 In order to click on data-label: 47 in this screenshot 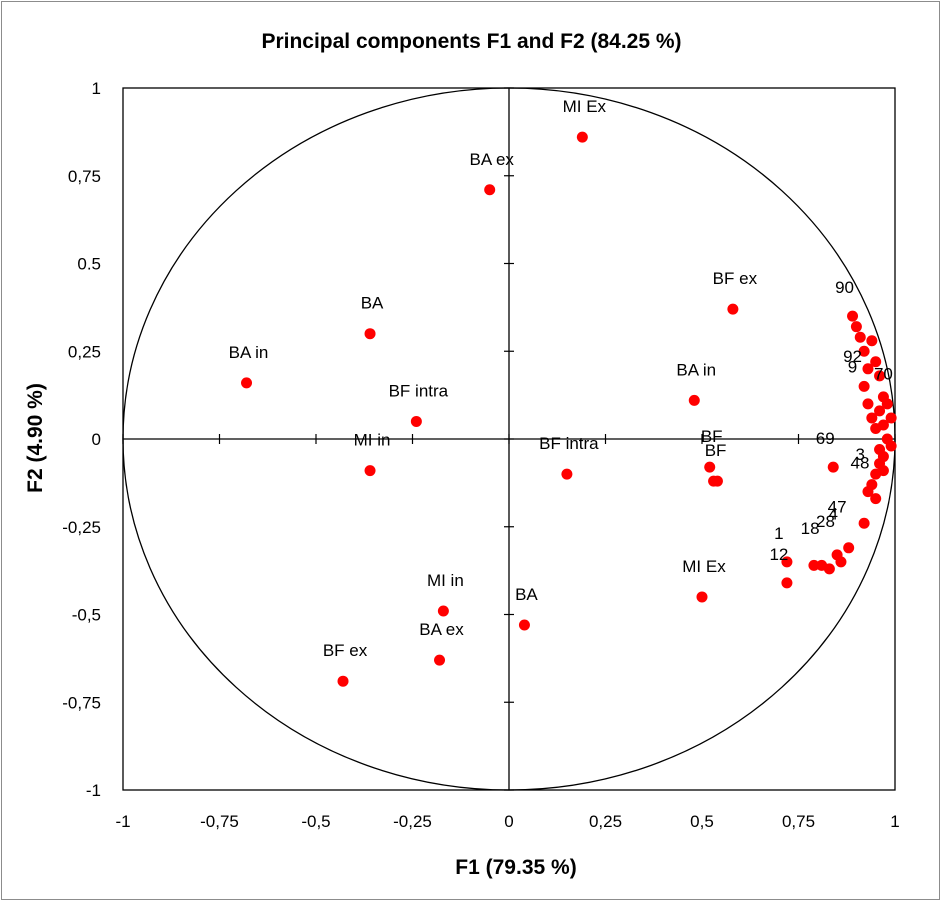, I will do `click(837, 507)`.